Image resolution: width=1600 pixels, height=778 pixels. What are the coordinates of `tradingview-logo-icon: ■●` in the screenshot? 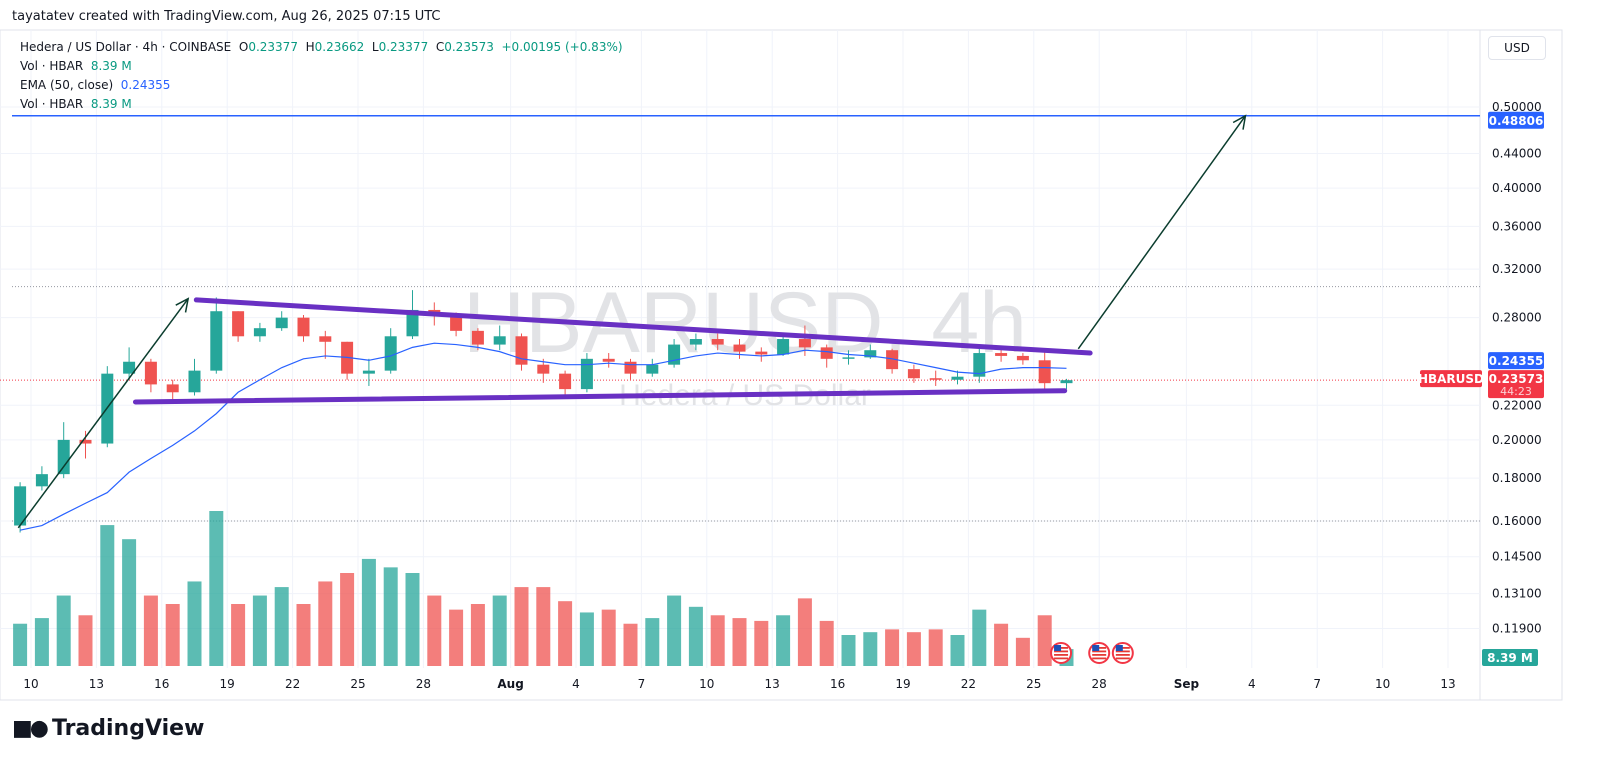 It's located at (30, 728).